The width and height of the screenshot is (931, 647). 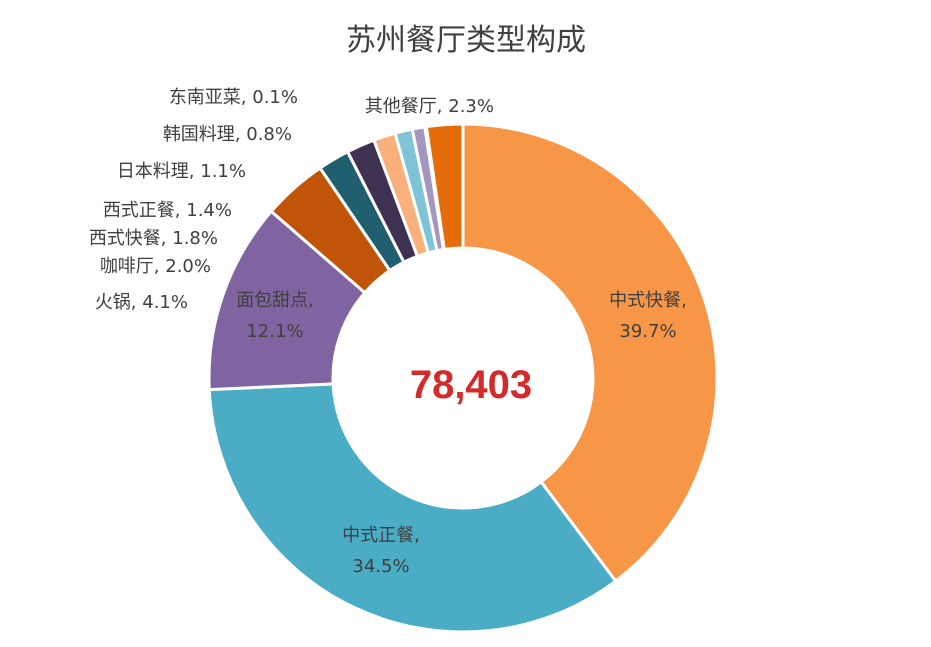 I want to click on center-total: 78,403, so click(x=471, y=385).